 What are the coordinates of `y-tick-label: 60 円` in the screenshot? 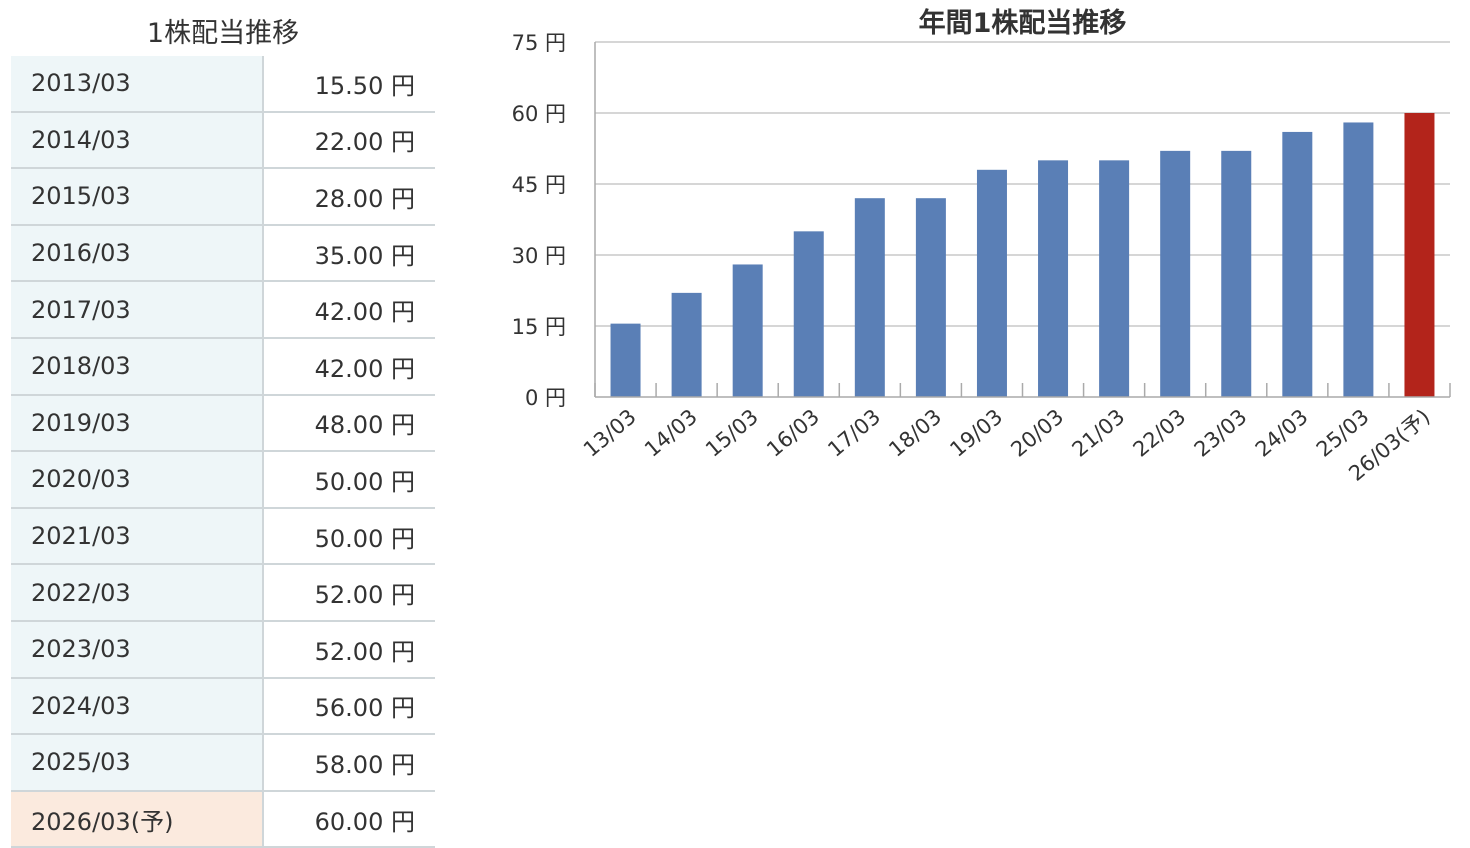 It's located at (539, 114).